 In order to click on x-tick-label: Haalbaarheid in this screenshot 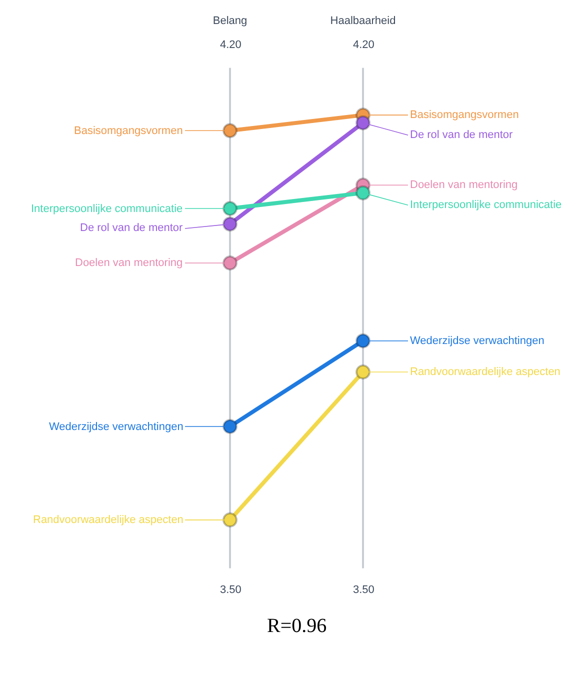, I will do `click(363, 20)`.